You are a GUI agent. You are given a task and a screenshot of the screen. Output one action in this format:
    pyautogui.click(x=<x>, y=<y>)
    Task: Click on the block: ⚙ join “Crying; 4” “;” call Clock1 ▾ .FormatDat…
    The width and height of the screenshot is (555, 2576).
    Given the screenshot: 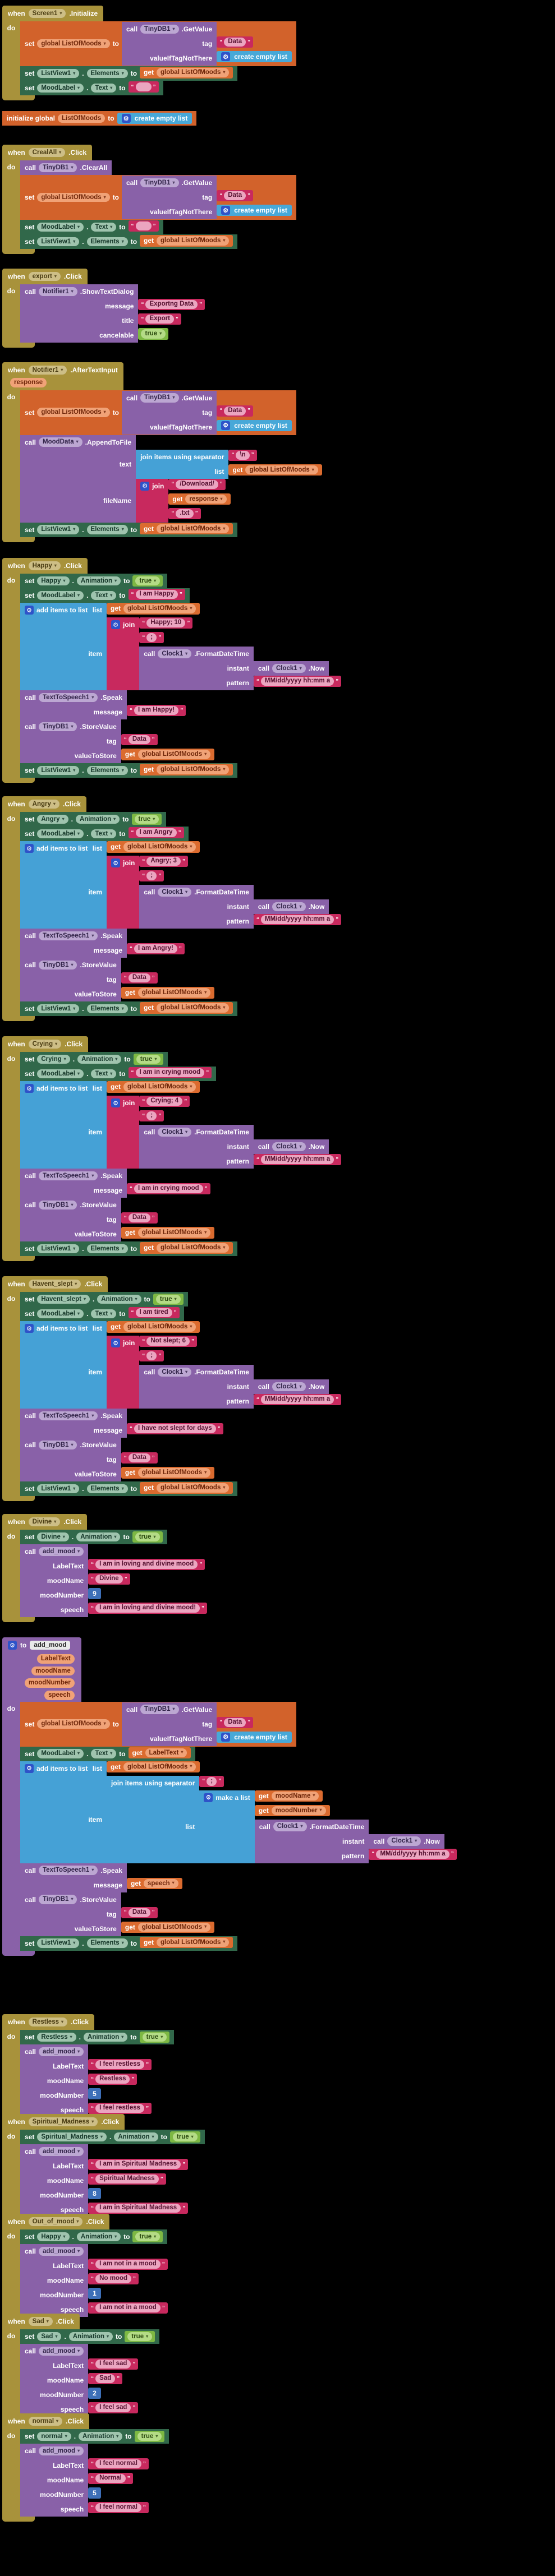 What is the action you would take?
    pyautogui.click(x=224, y=1132)
    